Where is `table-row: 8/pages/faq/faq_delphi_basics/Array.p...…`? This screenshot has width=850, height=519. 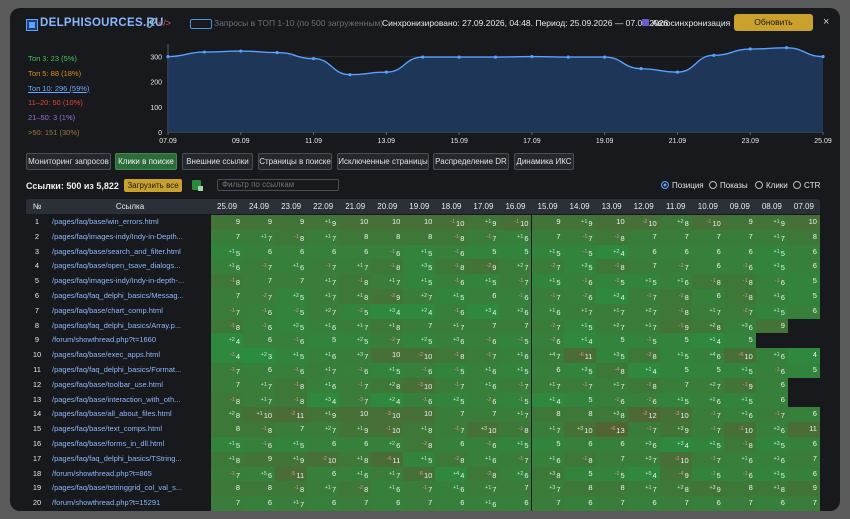 table-row: 8/pages/faq/faq_delphi_basics/Array.p...… is located at coordinates (423, 326).